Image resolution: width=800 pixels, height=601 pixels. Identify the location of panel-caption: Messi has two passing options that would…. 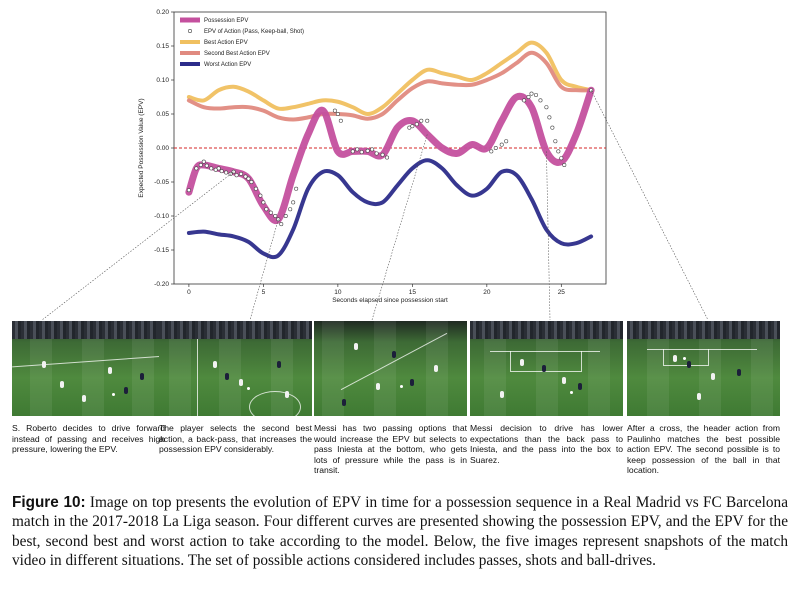
(390, 449).